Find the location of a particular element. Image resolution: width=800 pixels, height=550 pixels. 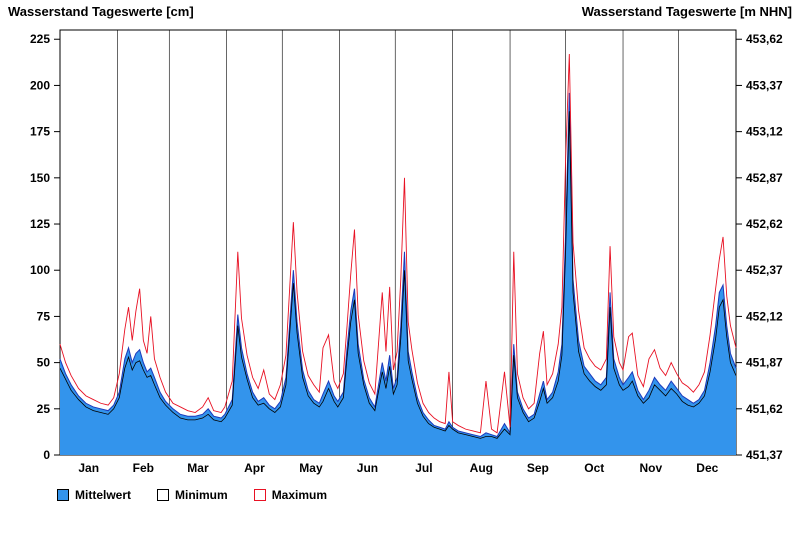

svg-text: Oct is located at coordinates (594, 468).